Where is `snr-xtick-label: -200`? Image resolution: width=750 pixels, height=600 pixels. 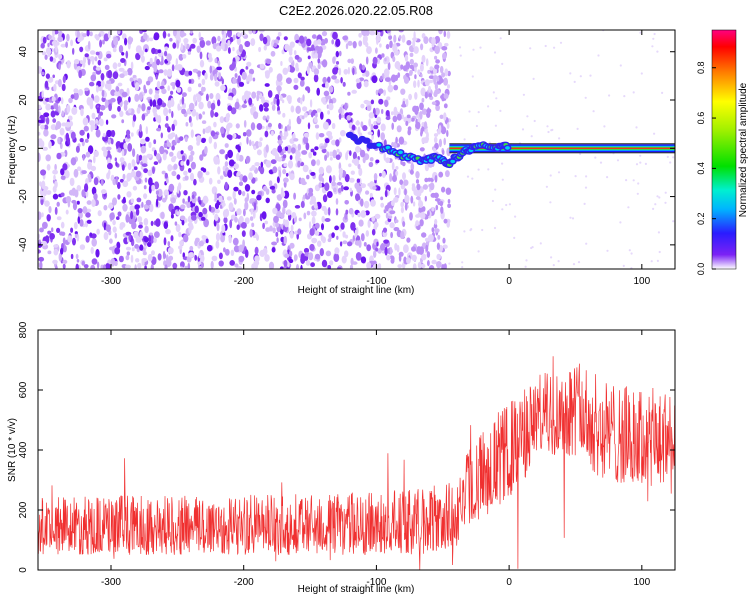 snr-xtick-label: -200 is located at coordinates (244, 582).